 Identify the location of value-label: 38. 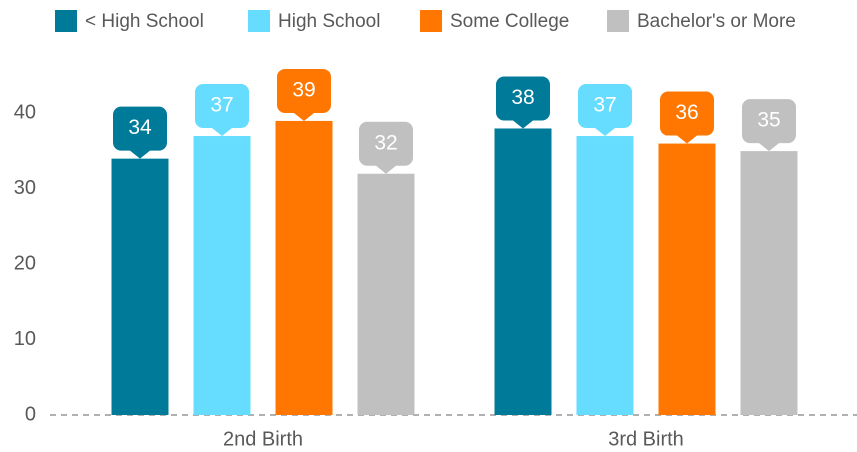
(522, 97).